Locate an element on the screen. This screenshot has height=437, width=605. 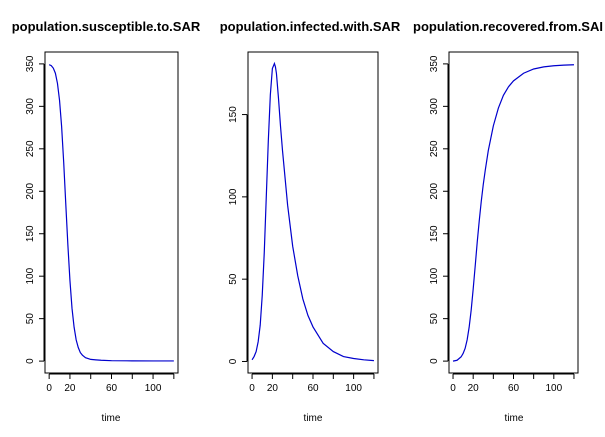
infected-series-line is located at coordinates (312, 211).